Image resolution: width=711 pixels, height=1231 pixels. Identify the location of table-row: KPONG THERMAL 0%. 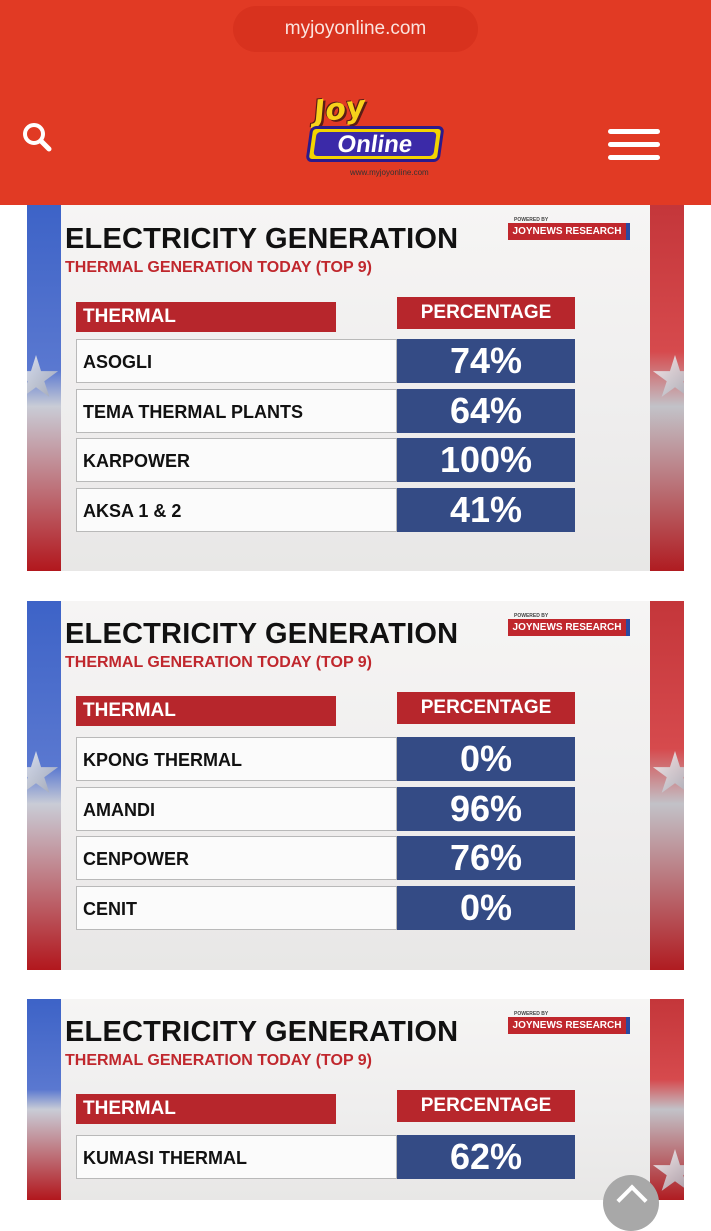
(325, 759).